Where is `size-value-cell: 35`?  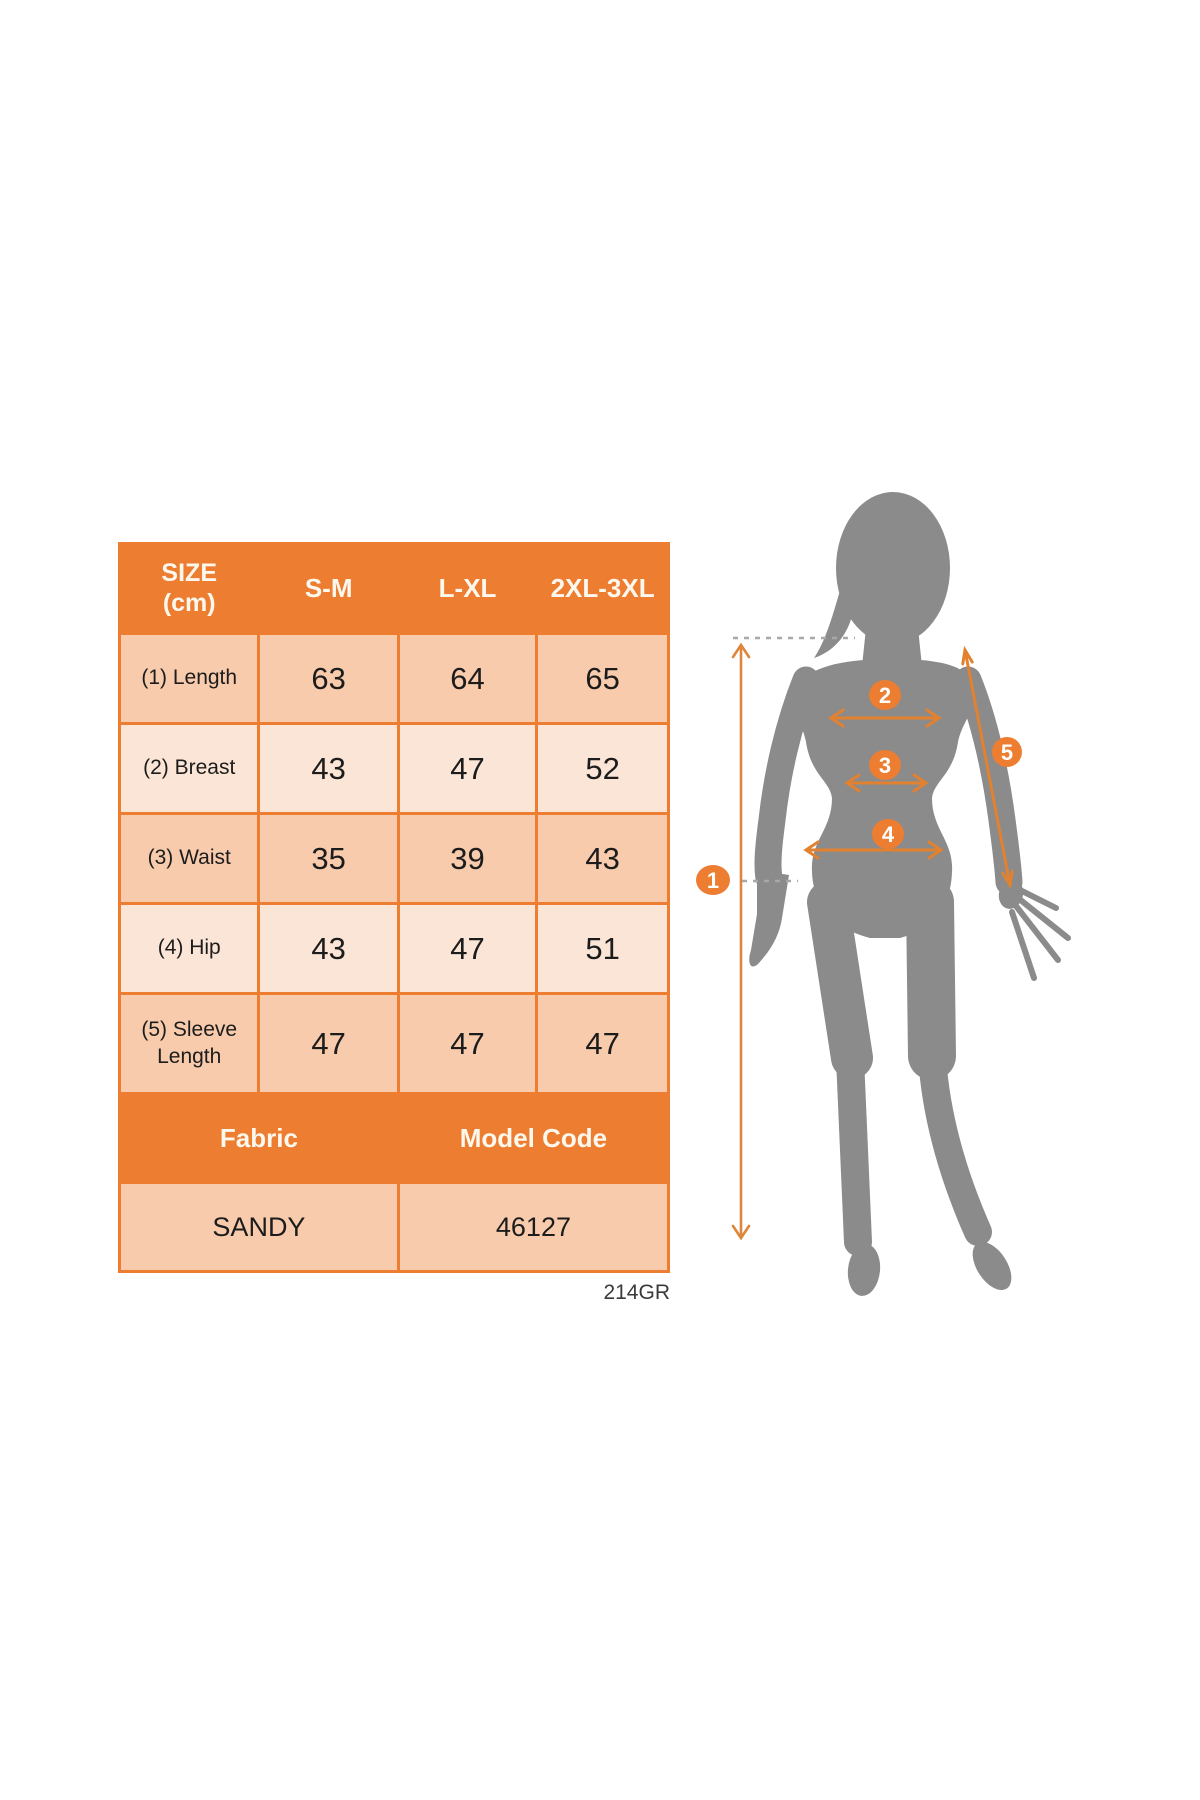
size-value-cell: 35 is located at coordinates (328, 858).